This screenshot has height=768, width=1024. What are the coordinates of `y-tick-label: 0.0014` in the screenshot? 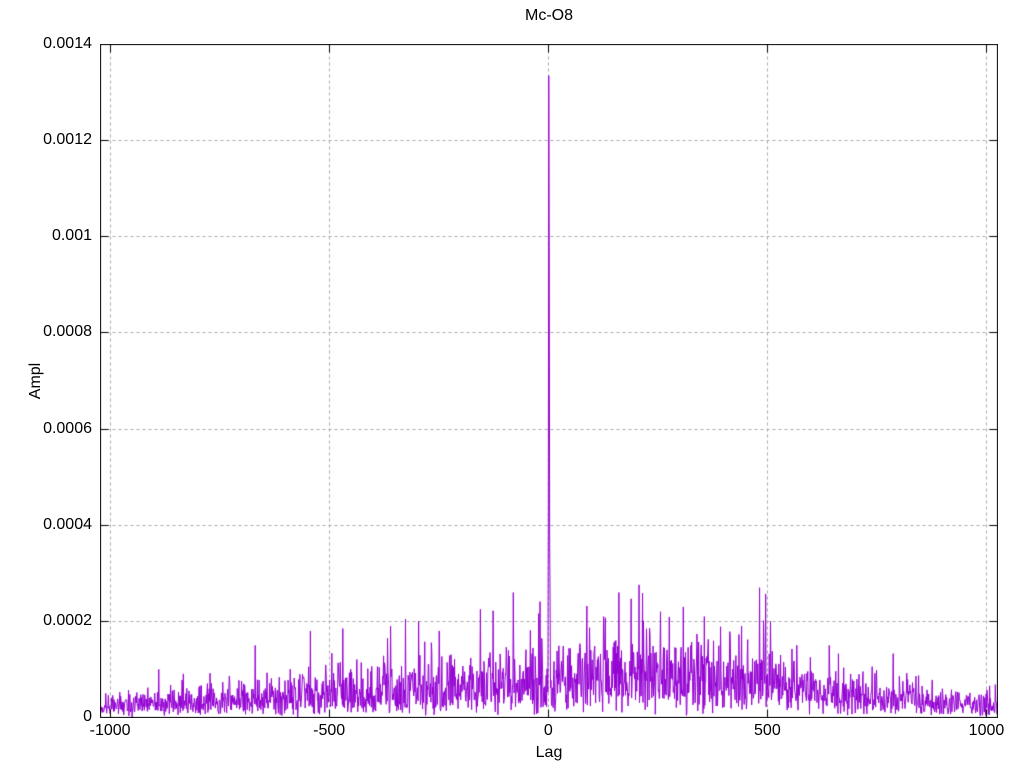 It's located at (67, 43).